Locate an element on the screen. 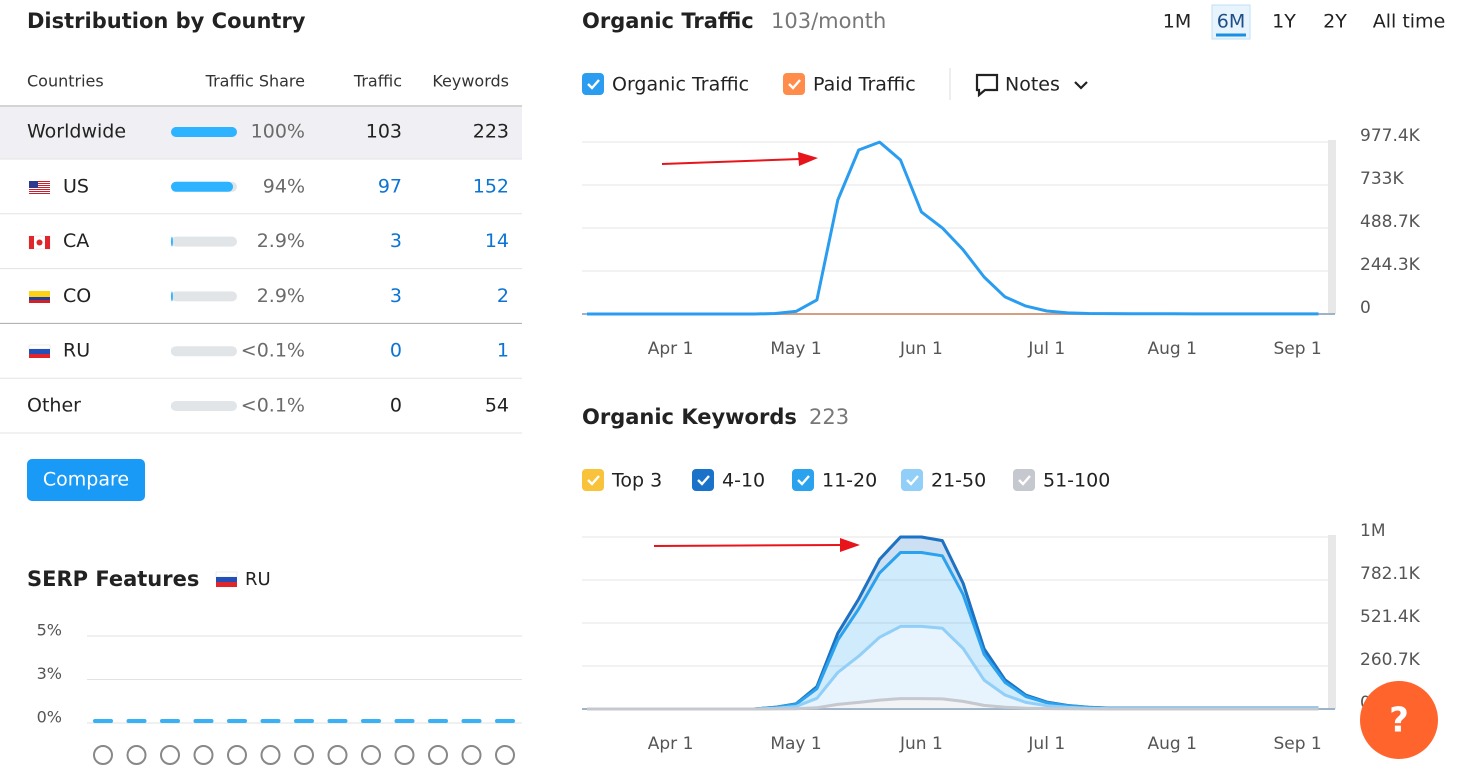 The image size is (1460, 777). period-option: 1Y is located at coordinates (1284, 22).